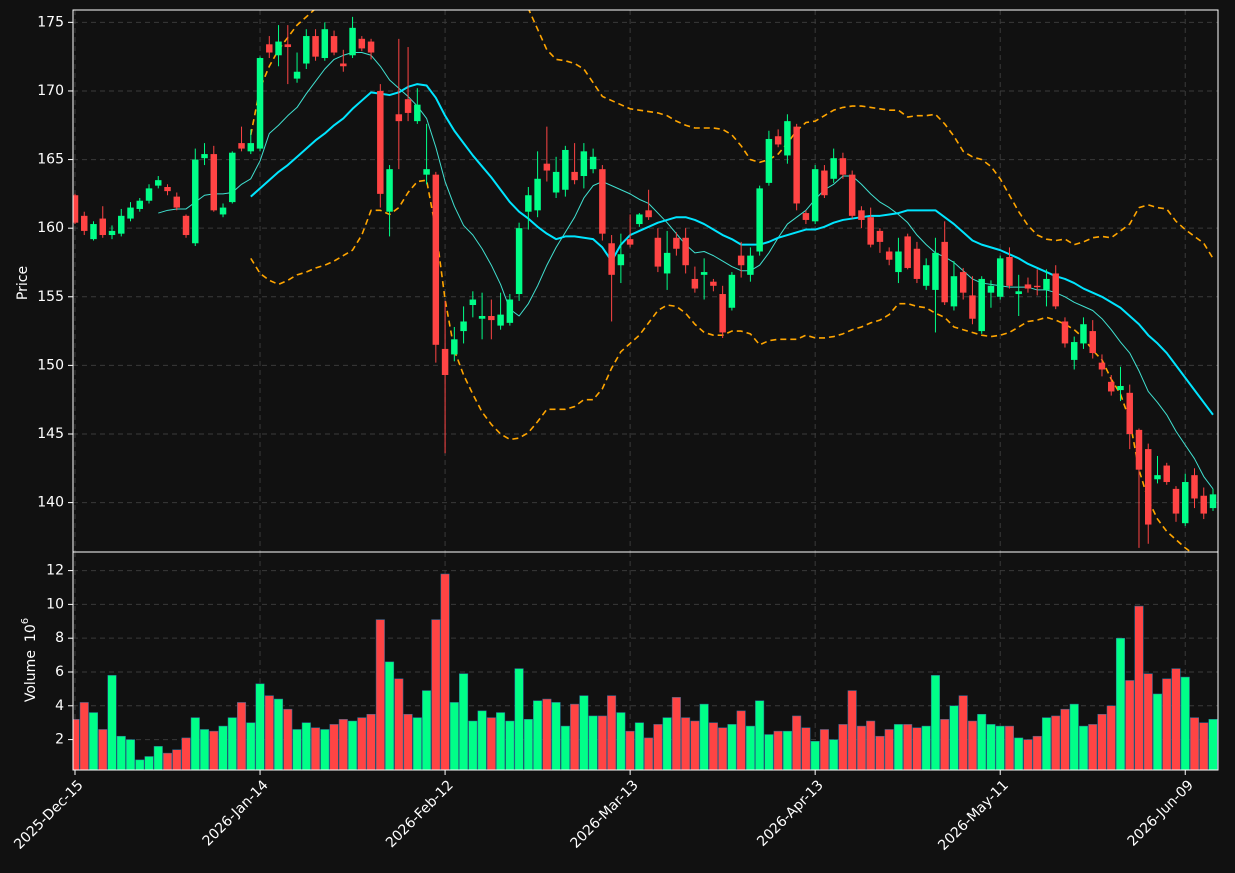 The height and width of the screenshot is (873, 1235). I want to click on y-tick-label: 165, so click(50, 160).